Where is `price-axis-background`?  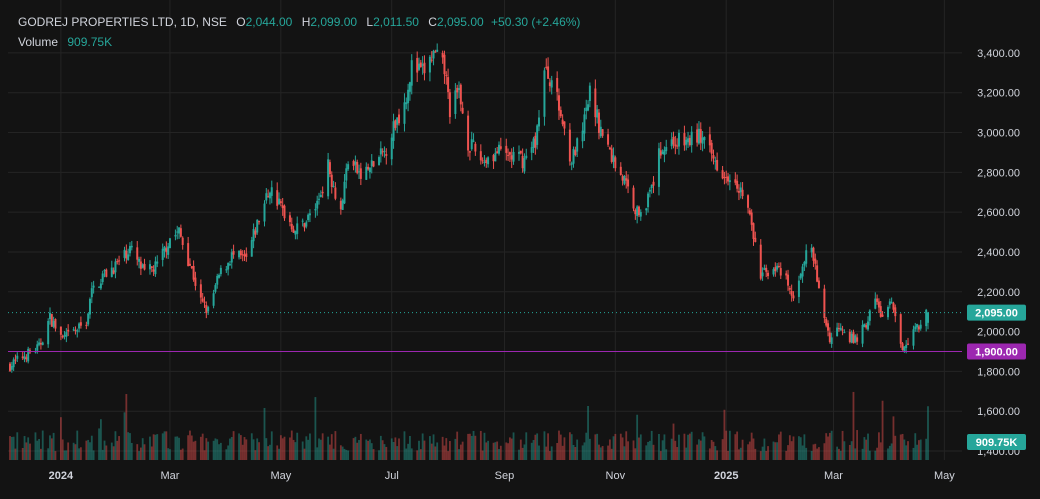
price-axis-background is located at coordinates (1003, 249).